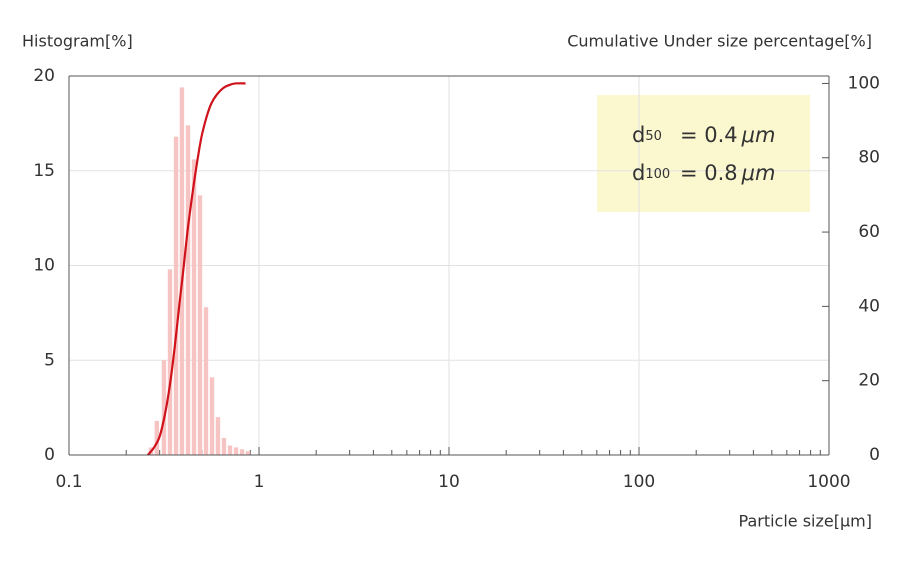  What do you see at coordinates (869, 158) in the screenshot?
I see `y2-tick-label: 80` at bounding box center [869, 158].